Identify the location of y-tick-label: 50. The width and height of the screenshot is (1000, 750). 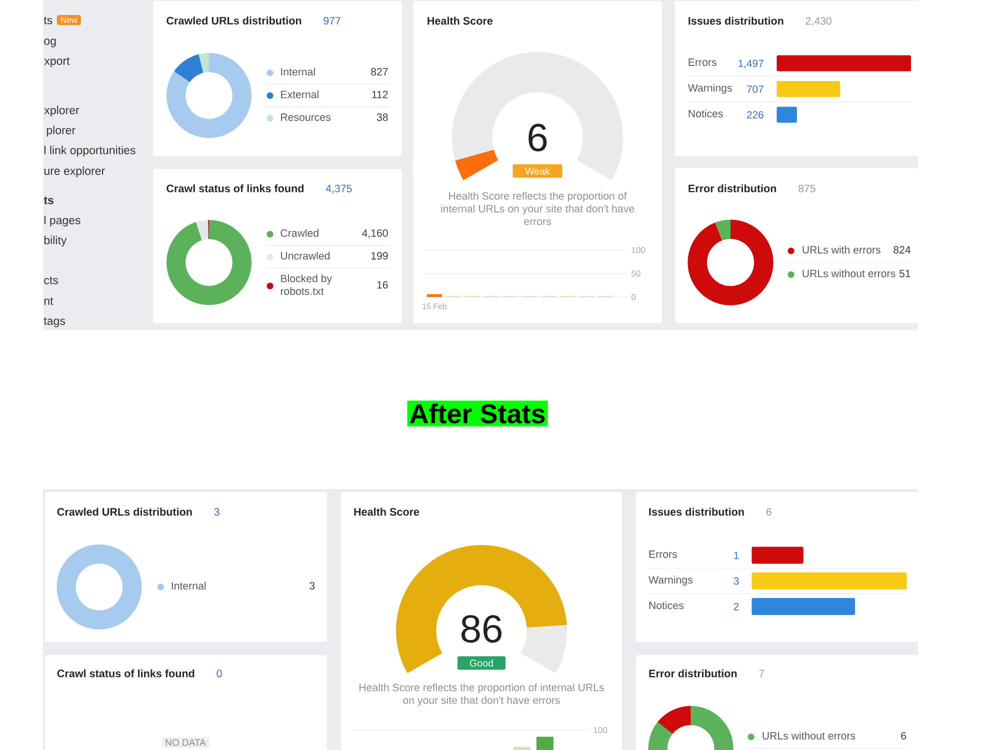
(636, 273).